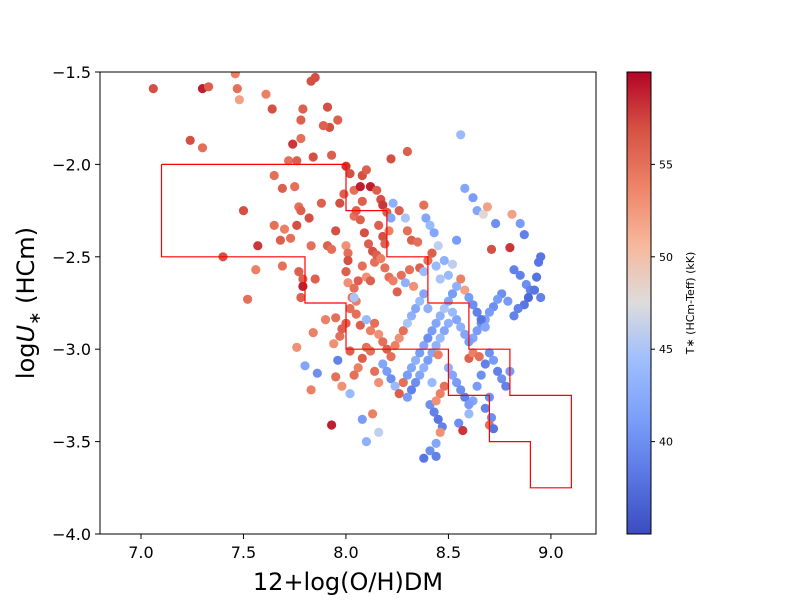 Image resolution: width=800 pixels, height=600 pixels. I want to click on y-axis-label-subscript: ∗, so click(34, 317).